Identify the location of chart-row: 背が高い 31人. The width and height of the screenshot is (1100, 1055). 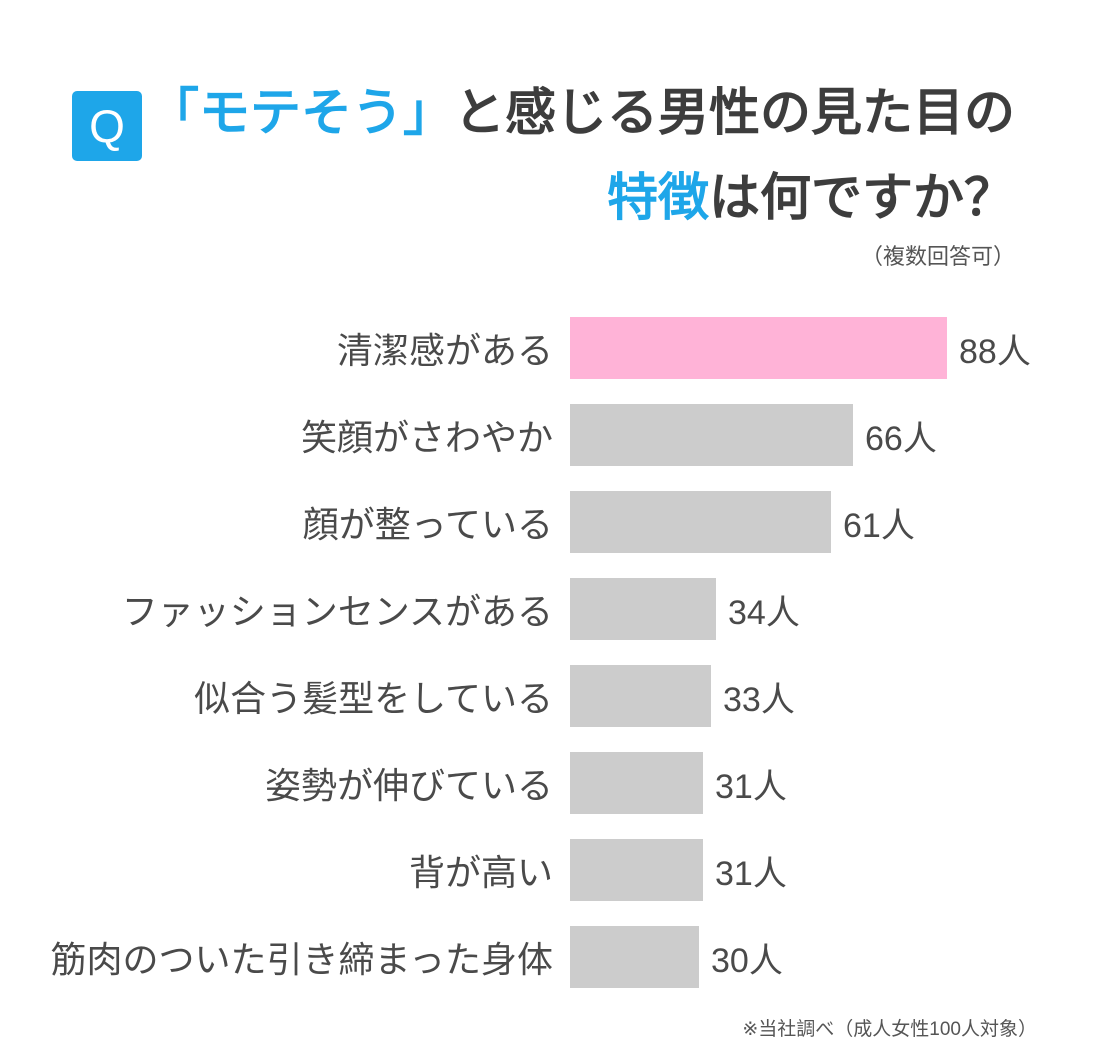
(550, 870).